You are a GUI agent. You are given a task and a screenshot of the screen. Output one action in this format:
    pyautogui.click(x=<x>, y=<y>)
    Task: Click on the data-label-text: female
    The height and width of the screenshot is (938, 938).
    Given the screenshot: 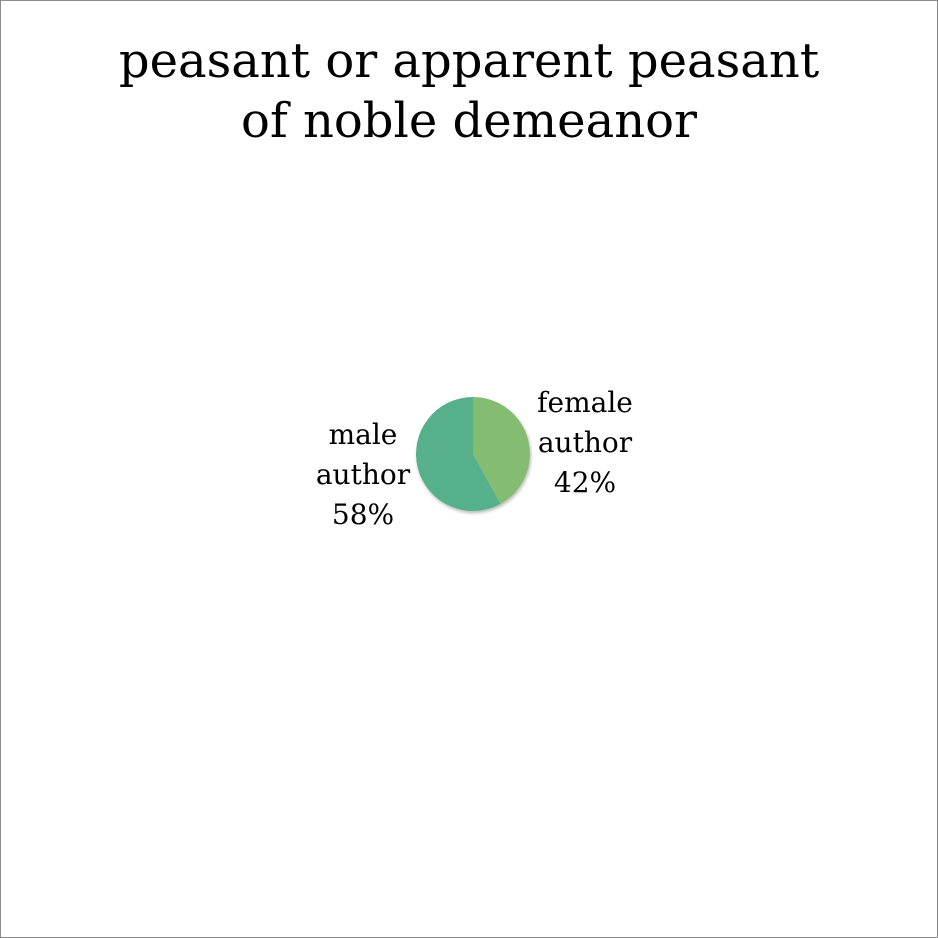 What is the action you would take?
    pyautogui.click(x=585, y=402)
    